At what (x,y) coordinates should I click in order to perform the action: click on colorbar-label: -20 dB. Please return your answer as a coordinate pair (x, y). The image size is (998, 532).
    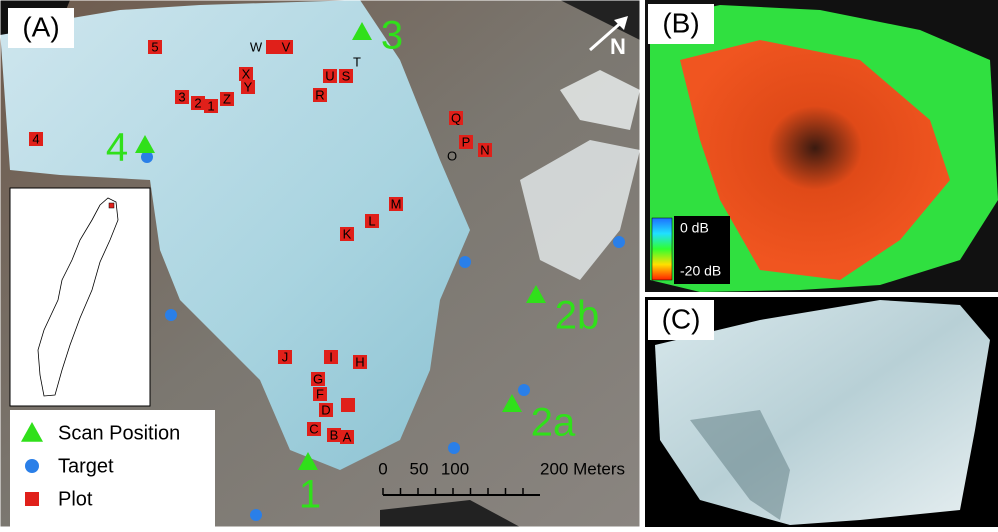
    Looking at the image, I should click on (700, 271).